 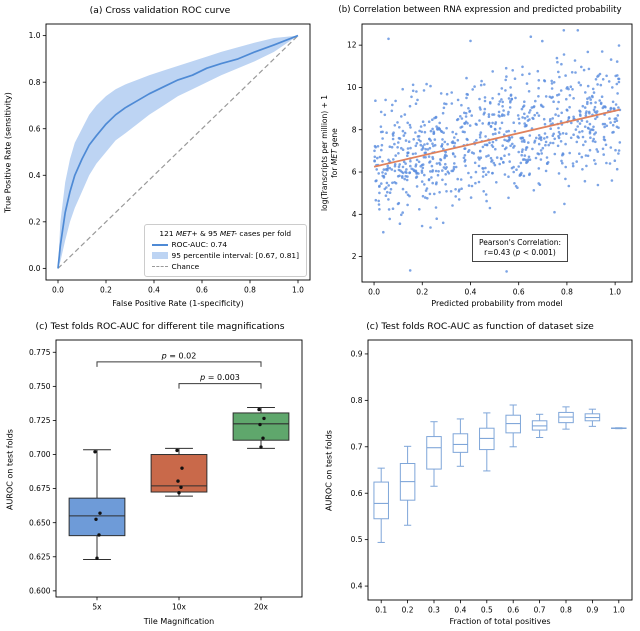 I want to click on boxplot-0.3, so click(x=434, y=454).